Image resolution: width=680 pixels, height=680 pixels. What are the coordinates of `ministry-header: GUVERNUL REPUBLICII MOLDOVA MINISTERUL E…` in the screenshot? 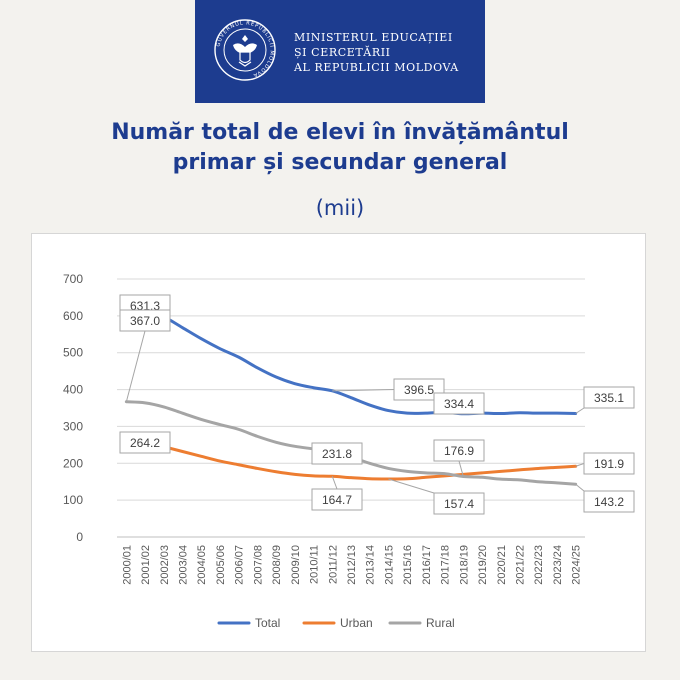 It's located at (340, 51).